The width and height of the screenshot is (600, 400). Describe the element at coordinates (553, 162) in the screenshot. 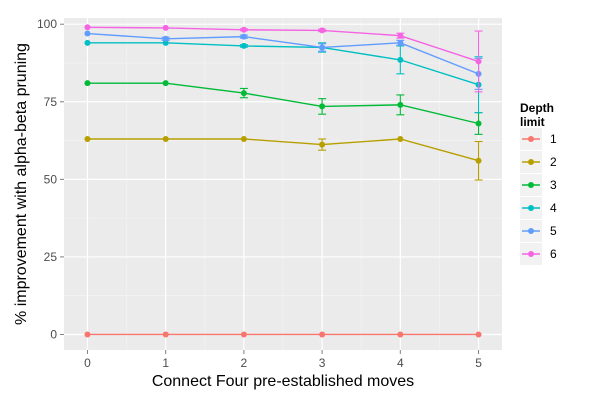

I see `legend-label: 2` at that location.